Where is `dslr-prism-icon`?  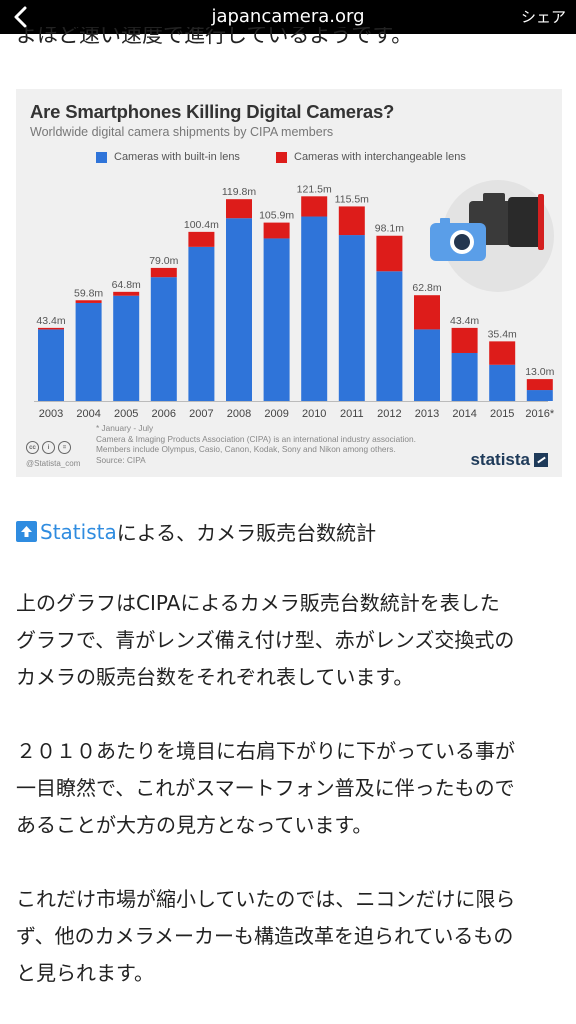 dslr-prism-icon is located at coordinates (494, 198).